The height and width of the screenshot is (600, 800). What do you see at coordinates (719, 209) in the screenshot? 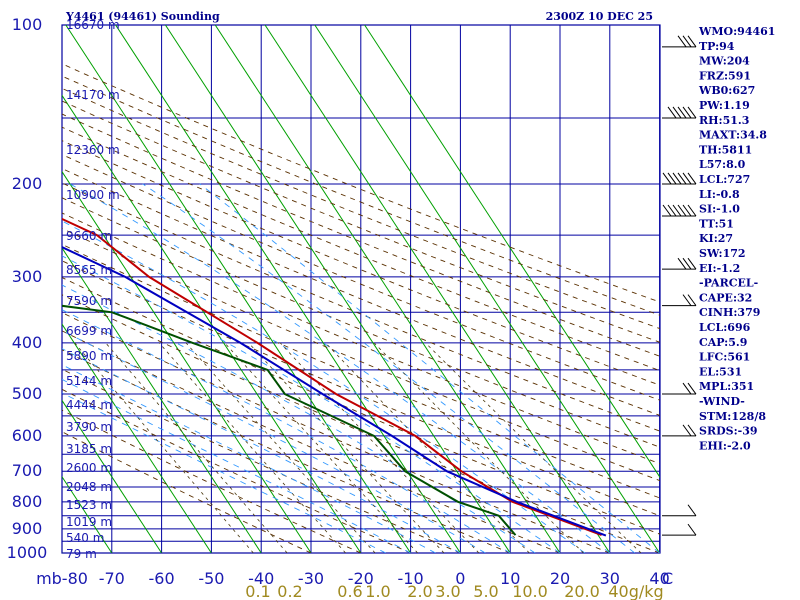
I see `index-line: SI:-1.0` at bounding box center [719, 209].